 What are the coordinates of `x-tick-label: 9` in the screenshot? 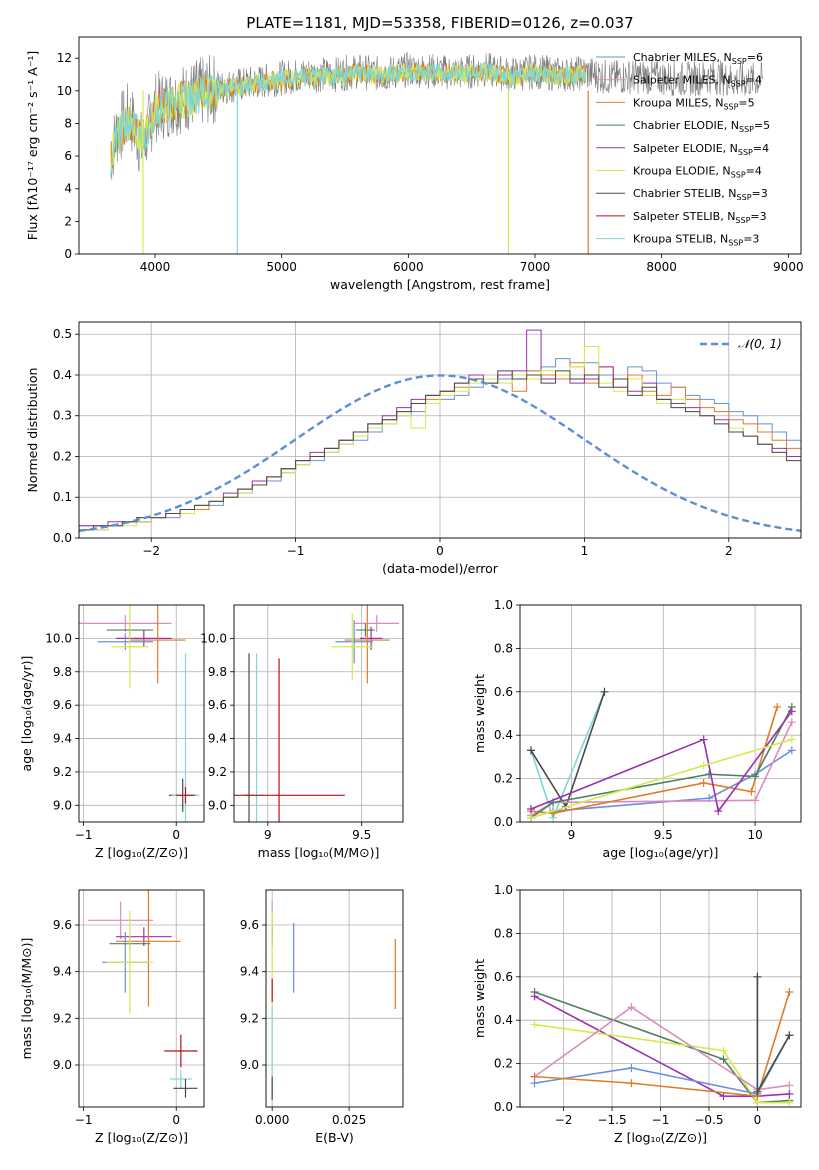 It's located at (572, 835).